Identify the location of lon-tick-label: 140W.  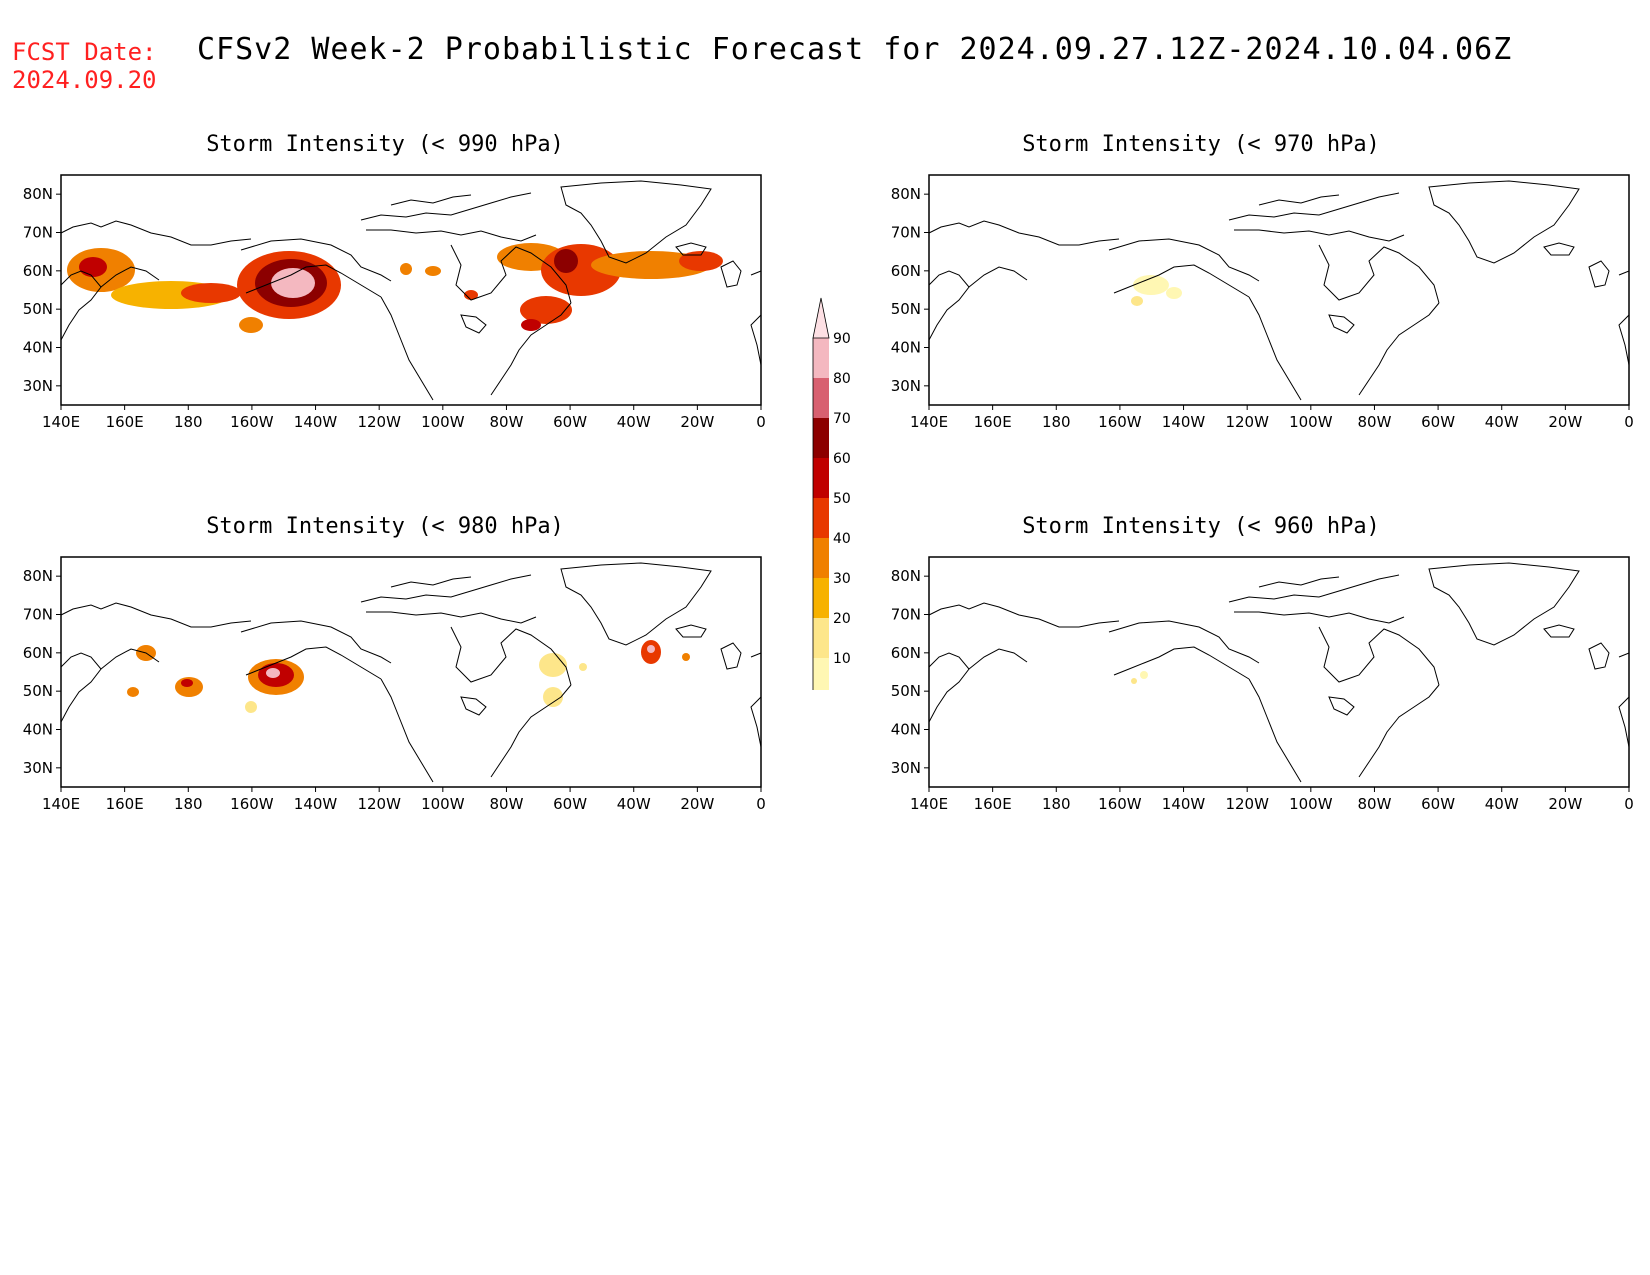
(1184, 422).